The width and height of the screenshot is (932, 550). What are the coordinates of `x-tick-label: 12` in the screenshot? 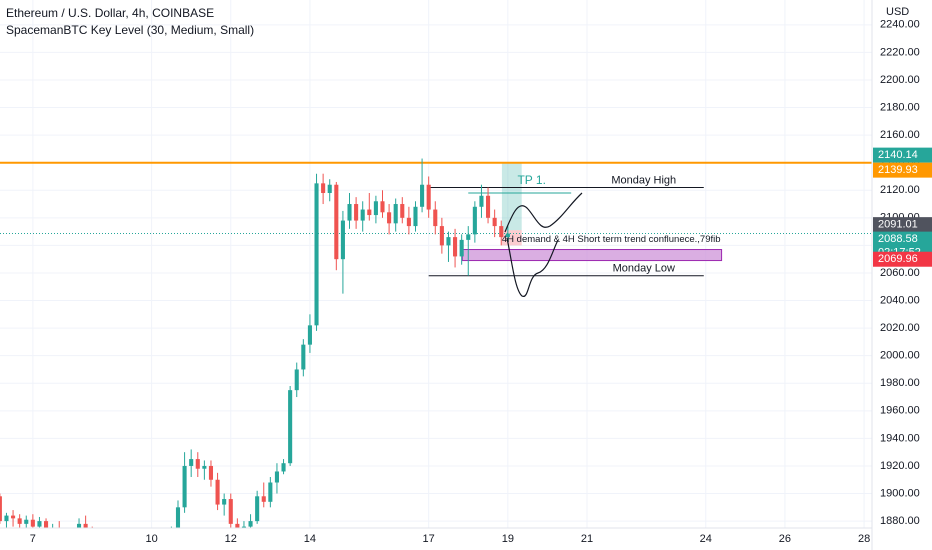 It's located at (231, 539).